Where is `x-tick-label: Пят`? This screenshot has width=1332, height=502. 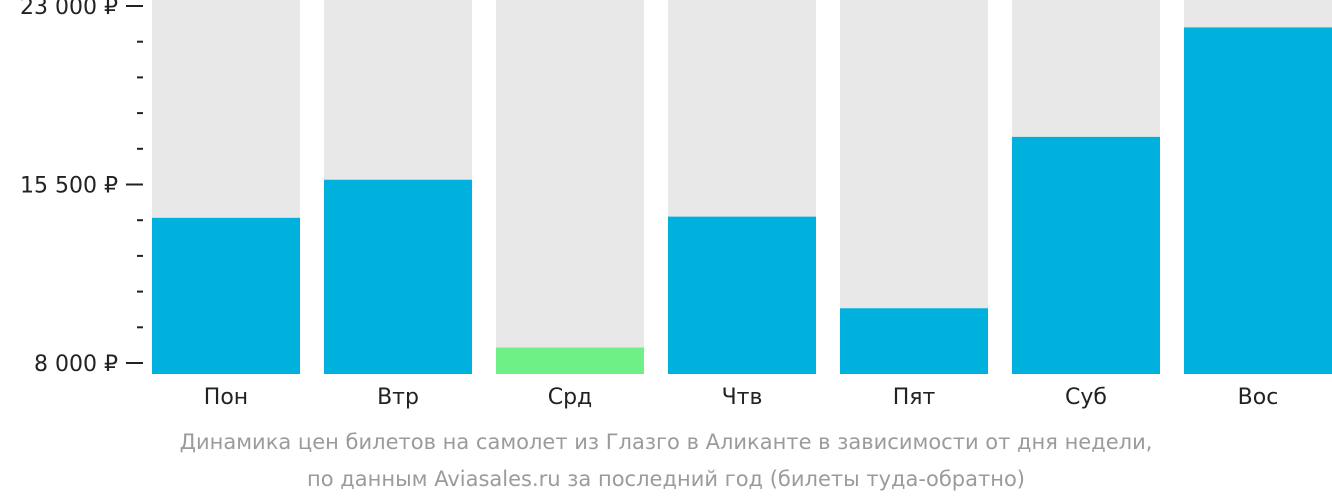
x-tick-label: Пят is located at coordinates (914, 397).